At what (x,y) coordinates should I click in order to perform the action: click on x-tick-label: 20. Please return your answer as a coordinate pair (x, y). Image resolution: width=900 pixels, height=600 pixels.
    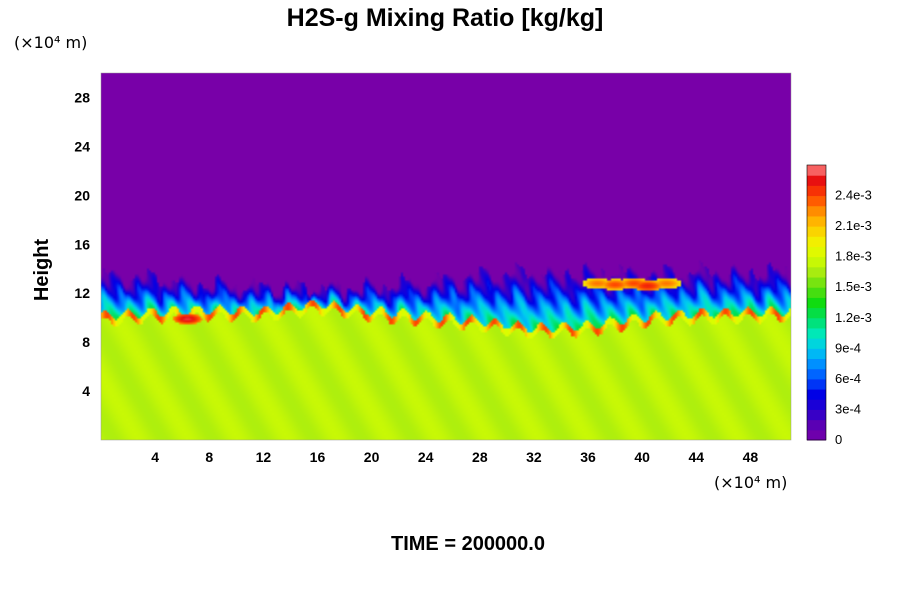
    Looking at the image, I should click on (372, 457).